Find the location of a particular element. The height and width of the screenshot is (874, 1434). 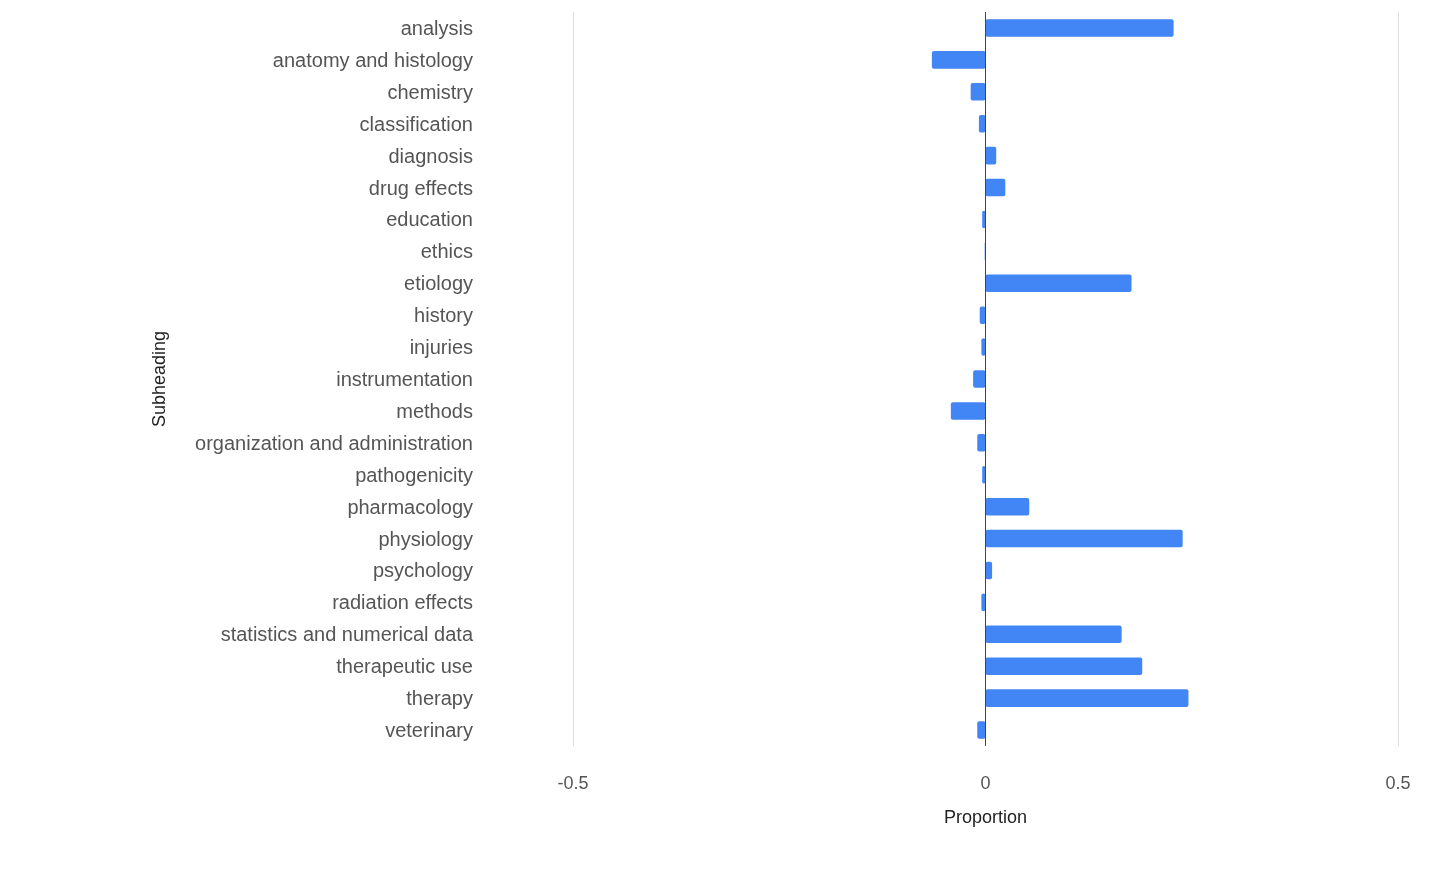

x-tick-label: 0.5 is located at coordinates (1398, 783).